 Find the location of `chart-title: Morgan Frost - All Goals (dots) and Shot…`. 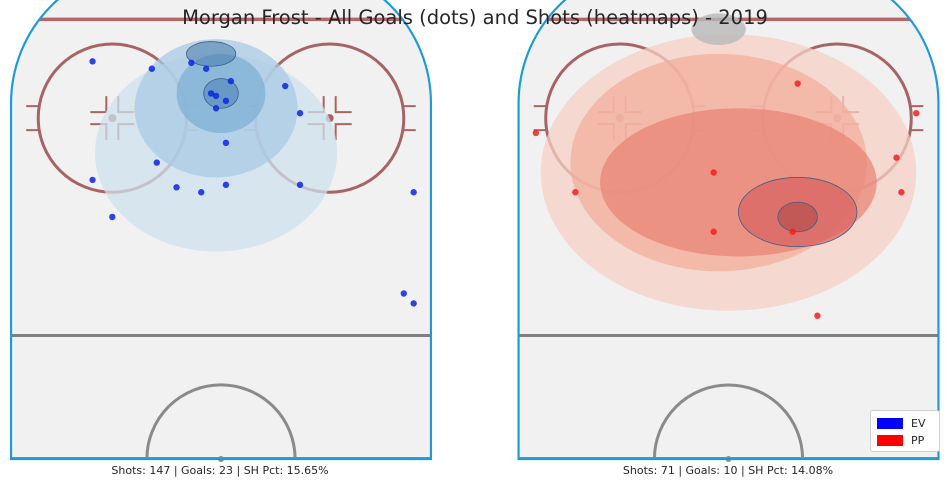

chart-title: Morgan Frost - All Goals (dots) and Shot… is located at coordinates (475, 17).